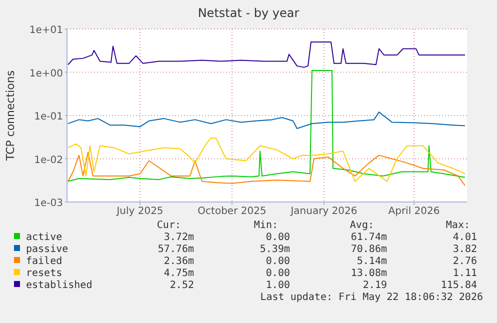 The width and height of the screenshot is (497, 323). What do you see at coordinates (458, 225) in the screenshot?
I see `text: Max:` at bounding box center [458, 225].